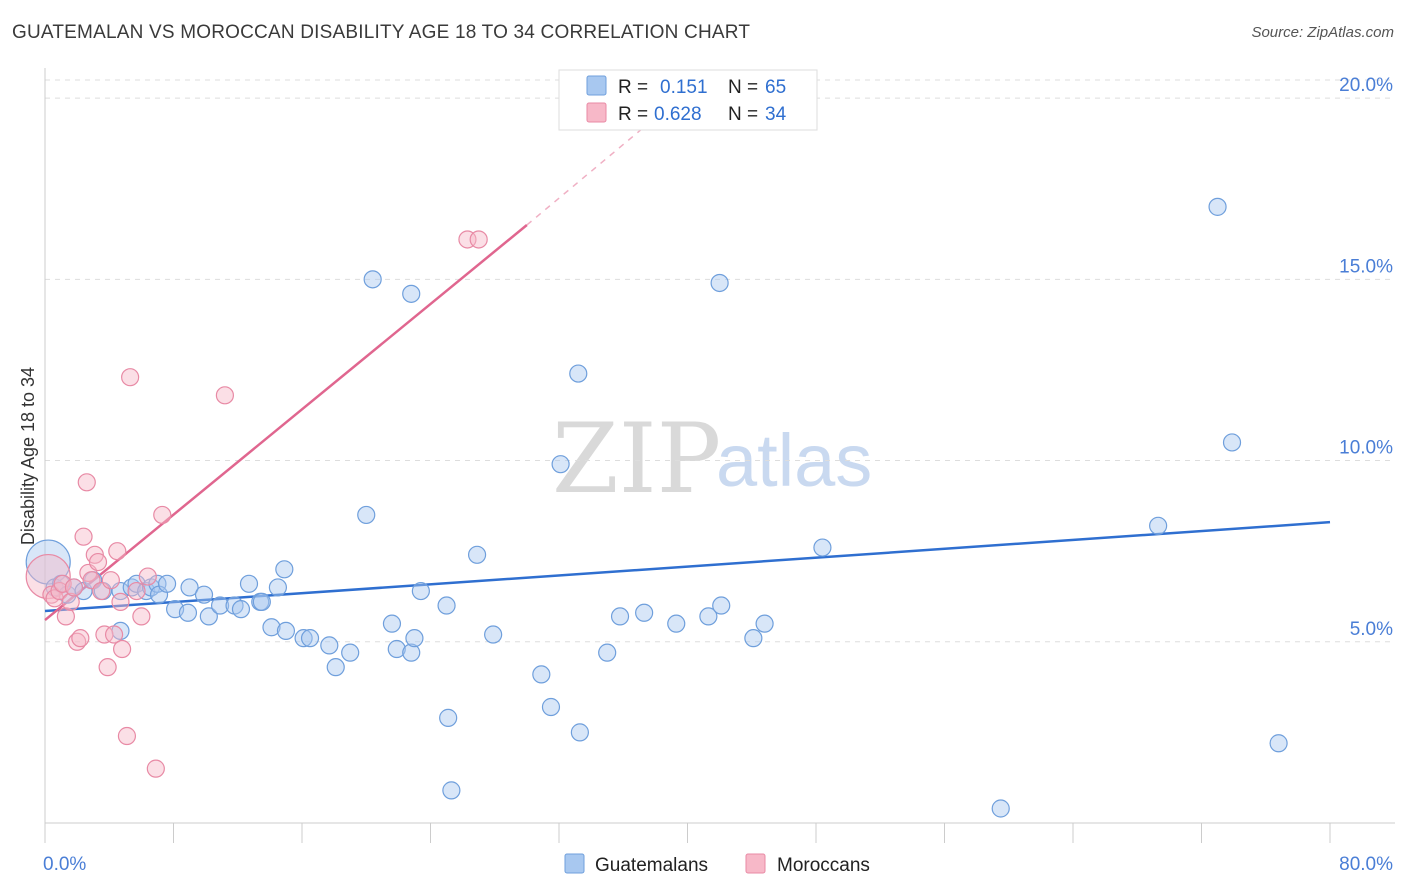 The width and height of the screenshot is (1406, 892). I want to click on series-legend: Guatemalans Moroccans, so click(717, 864).